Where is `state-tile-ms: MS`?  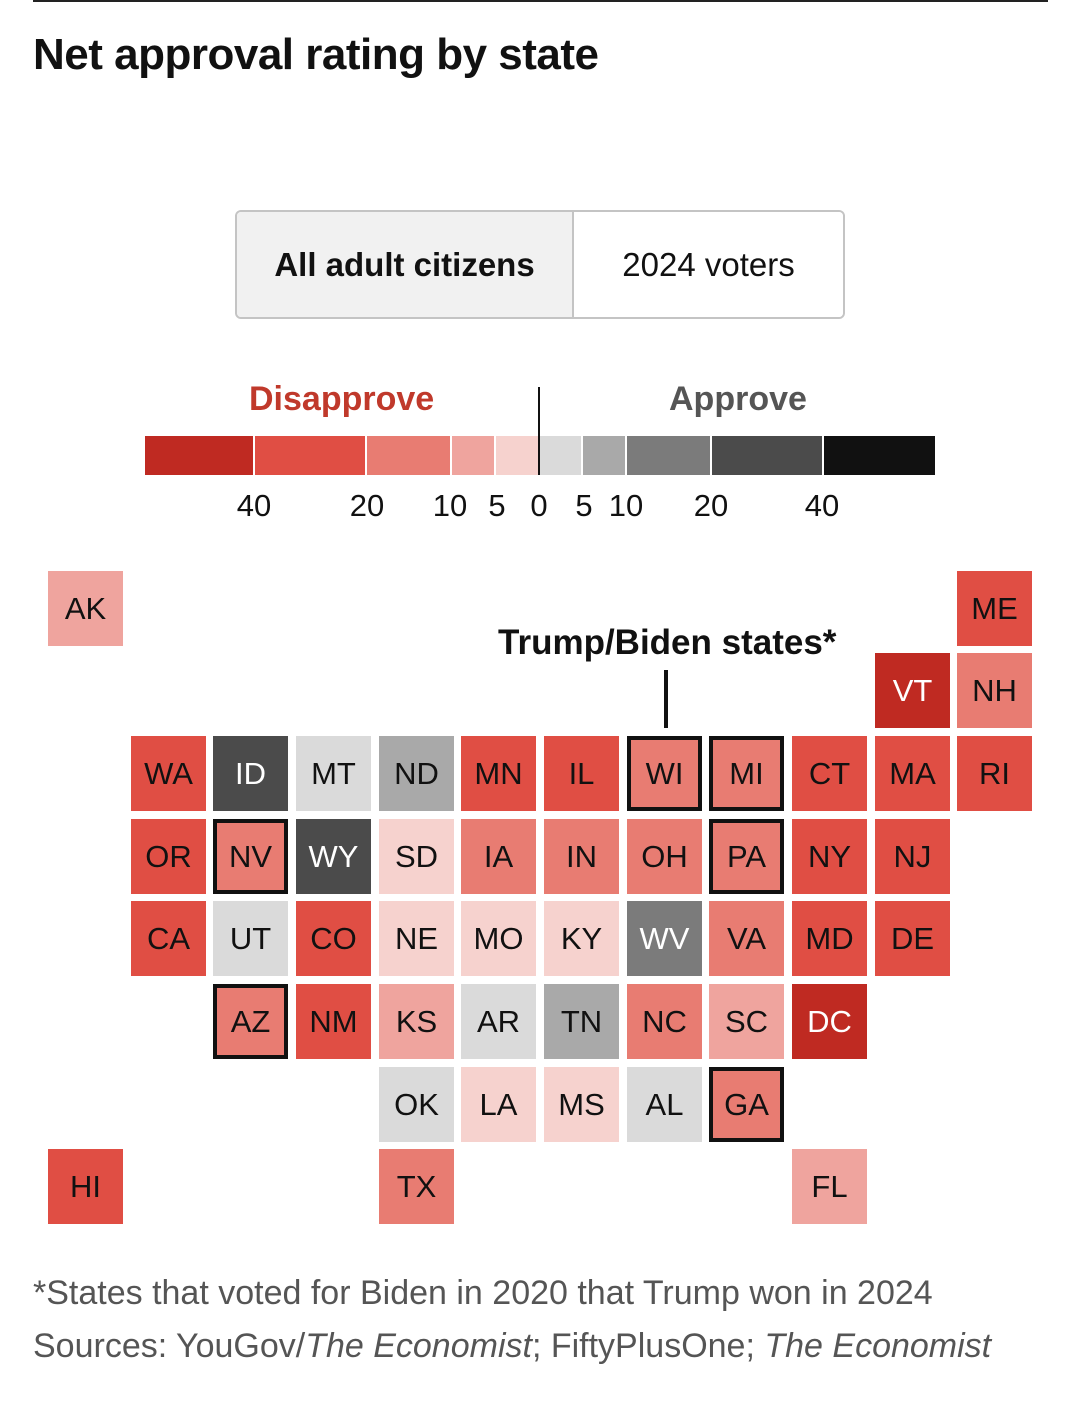
state-tile-ms: MS is located at coordinates (581, 1104).